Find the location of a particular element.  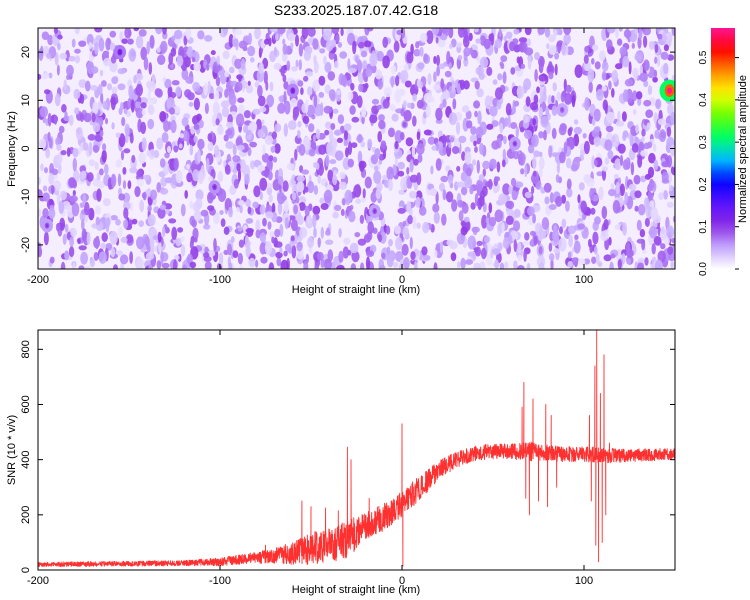

colorbar-tick-label: 0.5 is located at coordinates (703, 57).